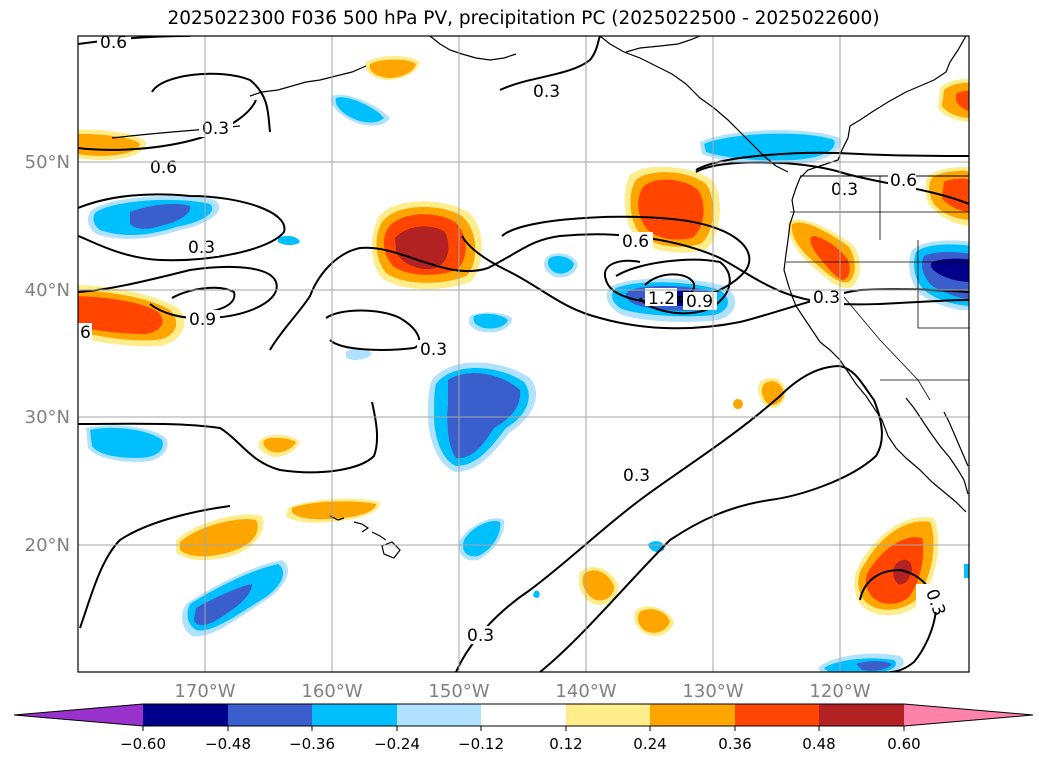 The width and height of the screenshot is (1047, 765). What do you see at coordinates (968, 715) in the screenshot?
I see `colorbar-extend-high` at bounding box center [968, 715].